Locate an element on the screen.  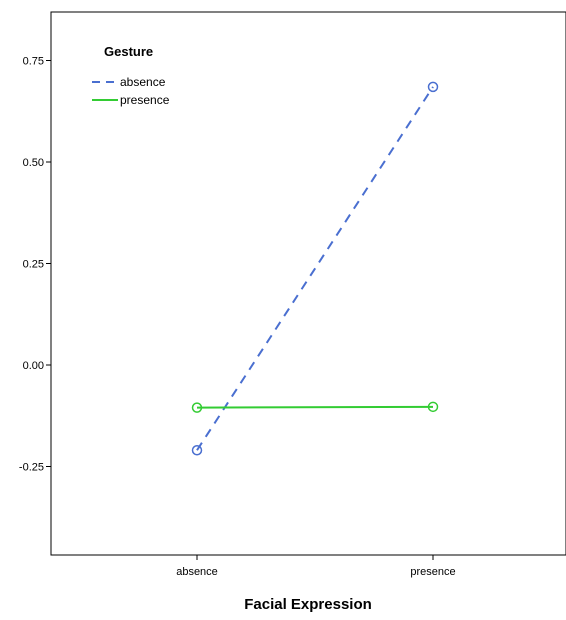
y-tick-label: 0.75 is located at coordinates (33, 62).